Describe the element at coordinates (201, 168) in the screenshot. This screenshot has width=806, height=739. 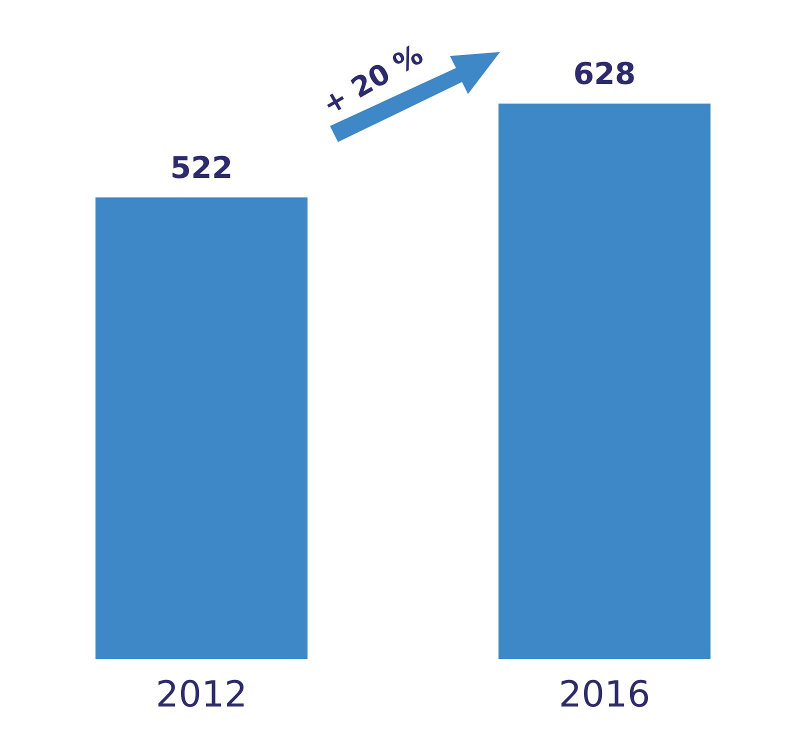
I see `data-label: 522` at that location.